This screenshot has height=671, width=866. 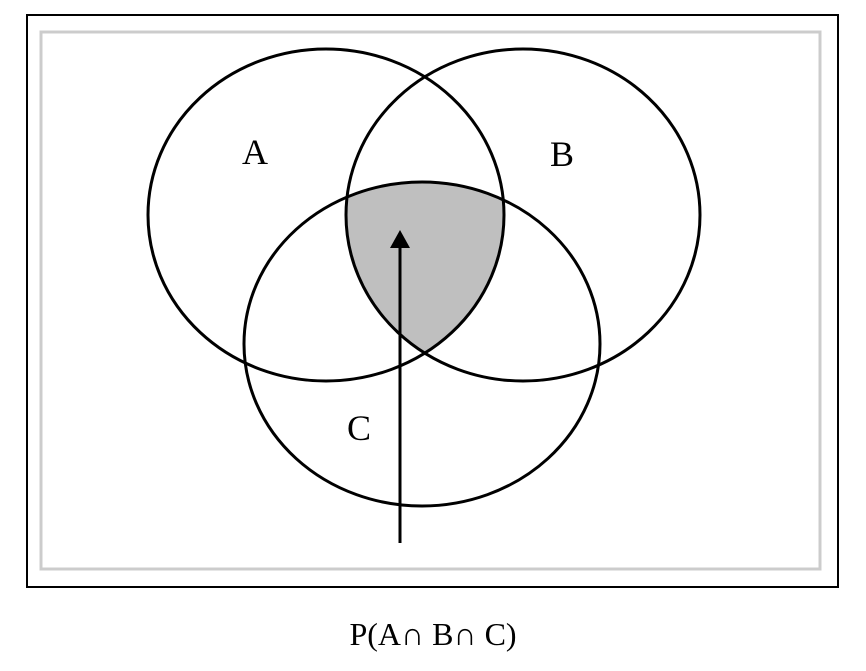 What do you see at coordinates (359, 428) in the screenshot?
I see `label-c: C` at bounding box center [359, 428].